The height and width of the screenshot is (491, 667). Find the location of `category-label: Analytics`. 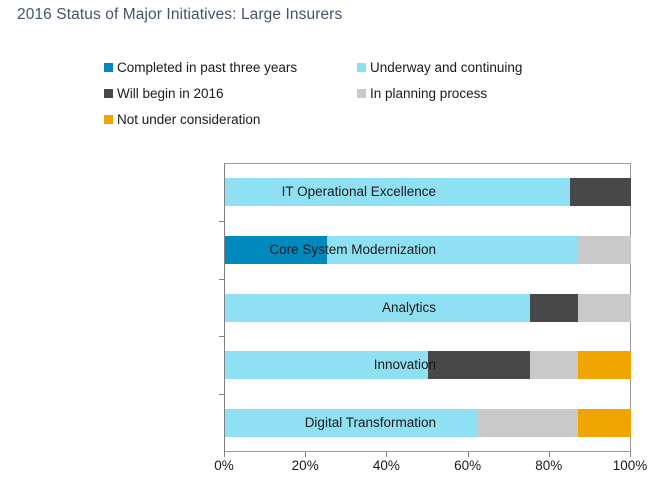

category-label: Analytics is located at coordinates (408, 307).